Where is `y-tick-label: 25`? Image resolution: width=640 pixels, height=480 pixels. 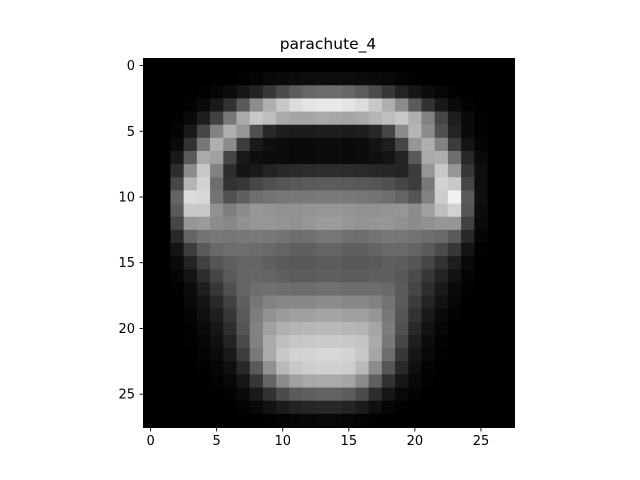
y-tick-label: 25 is located at coordinates (126, 395).